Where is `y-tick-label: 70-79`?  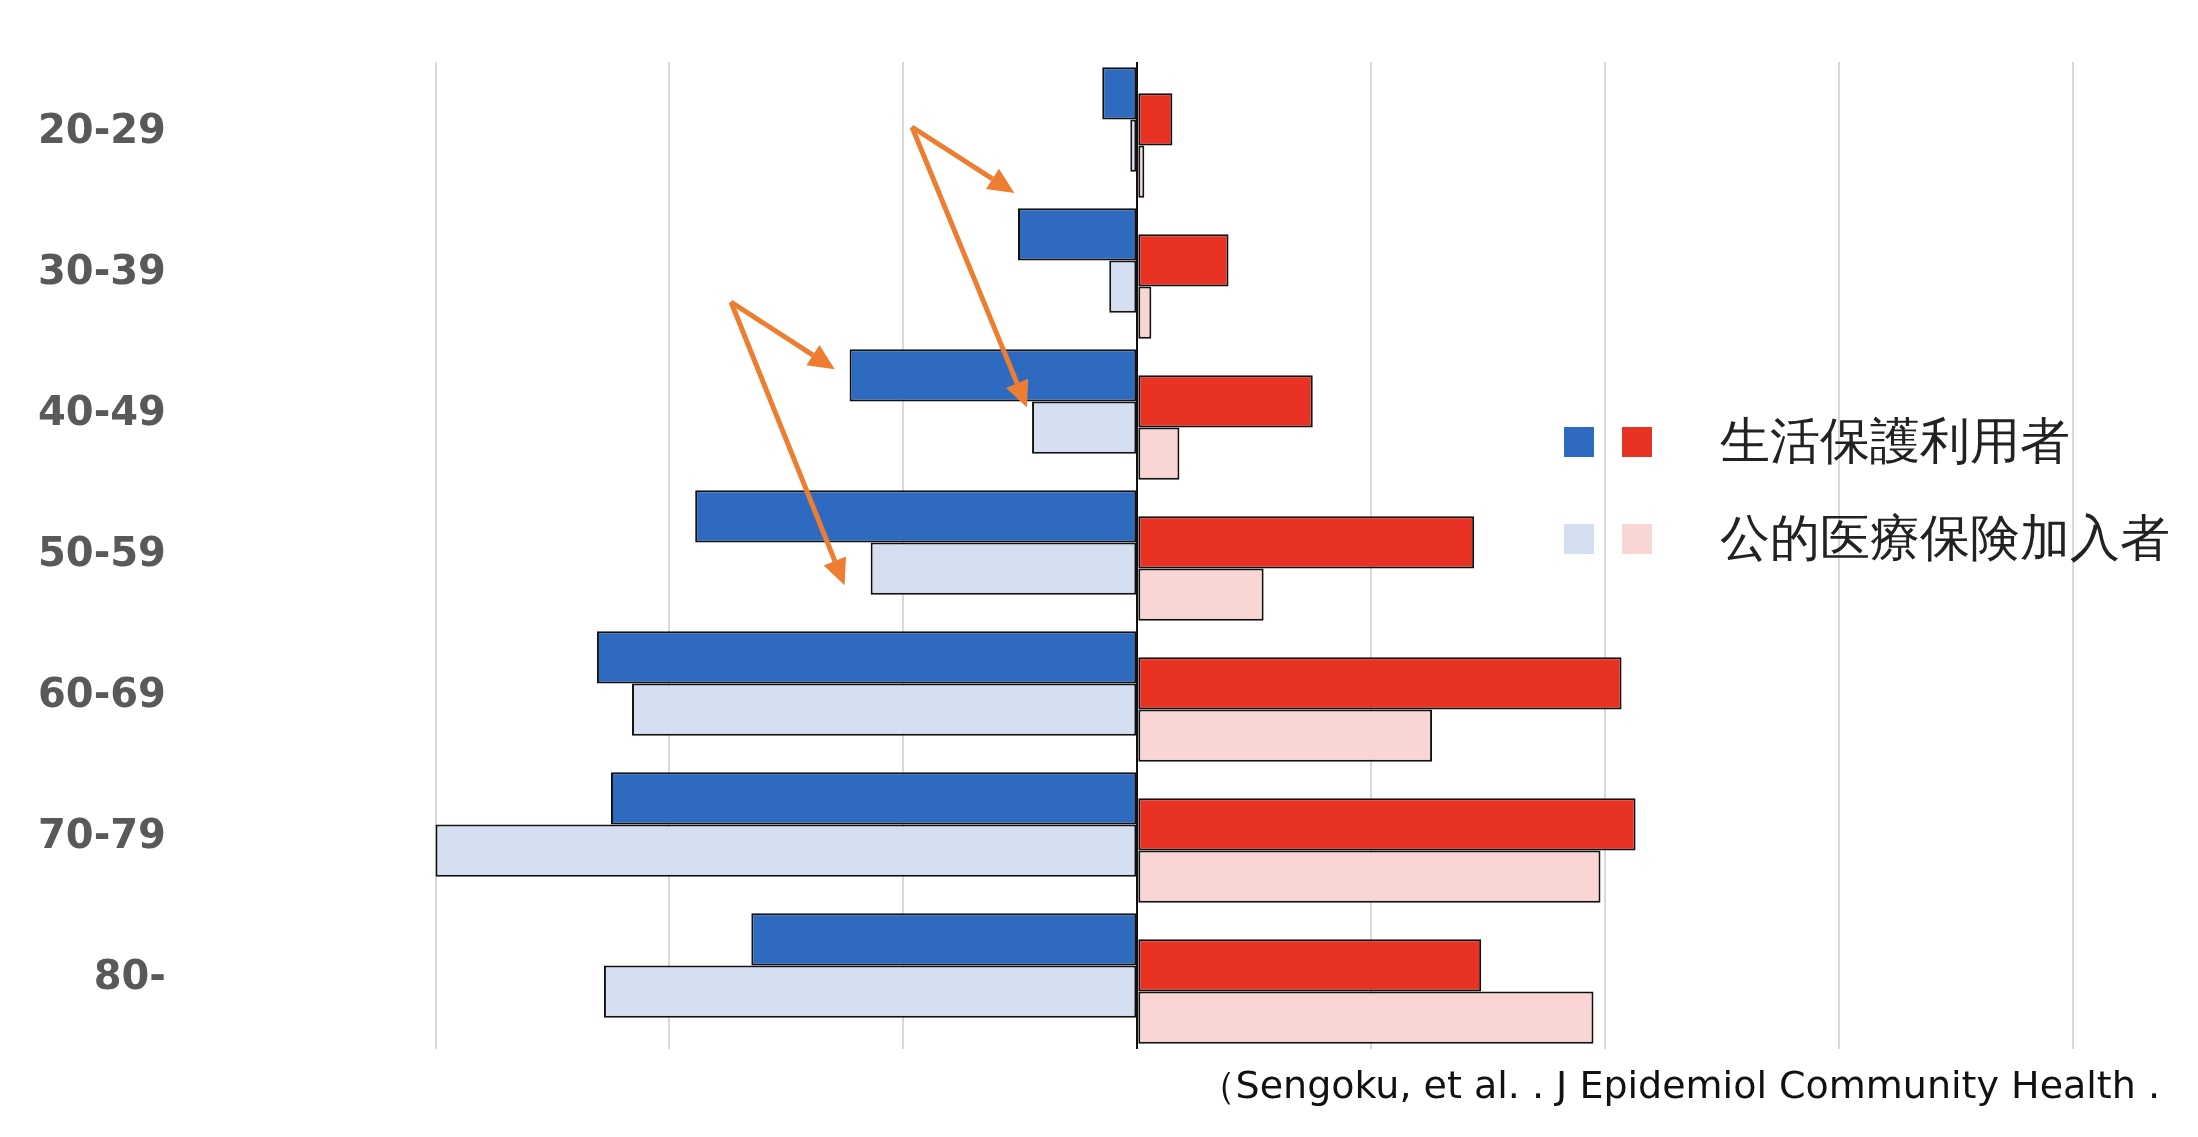
y-tick-label: 70-79 is located at coordinates (101, 833).